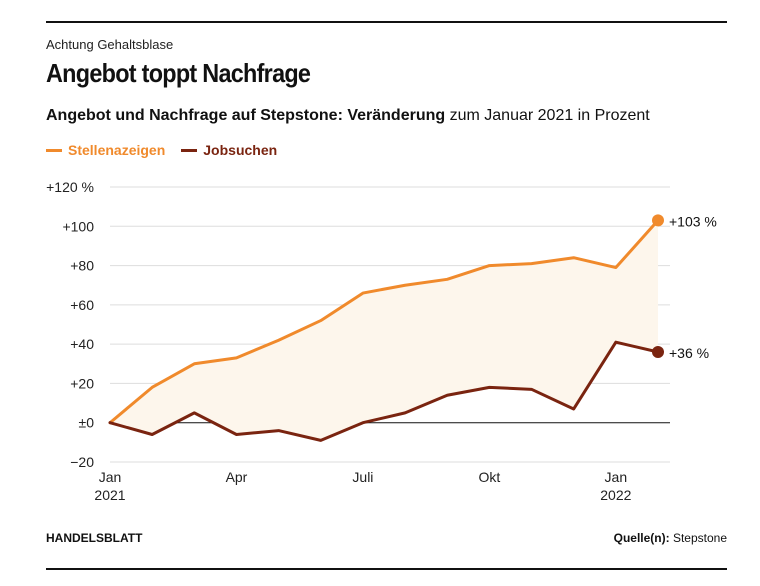 The width and height of the screenshot is (760, 586). Describe the element at coordinates (82, 462) in the screenshot. I see `y-tick-label-7: −20` at that location.